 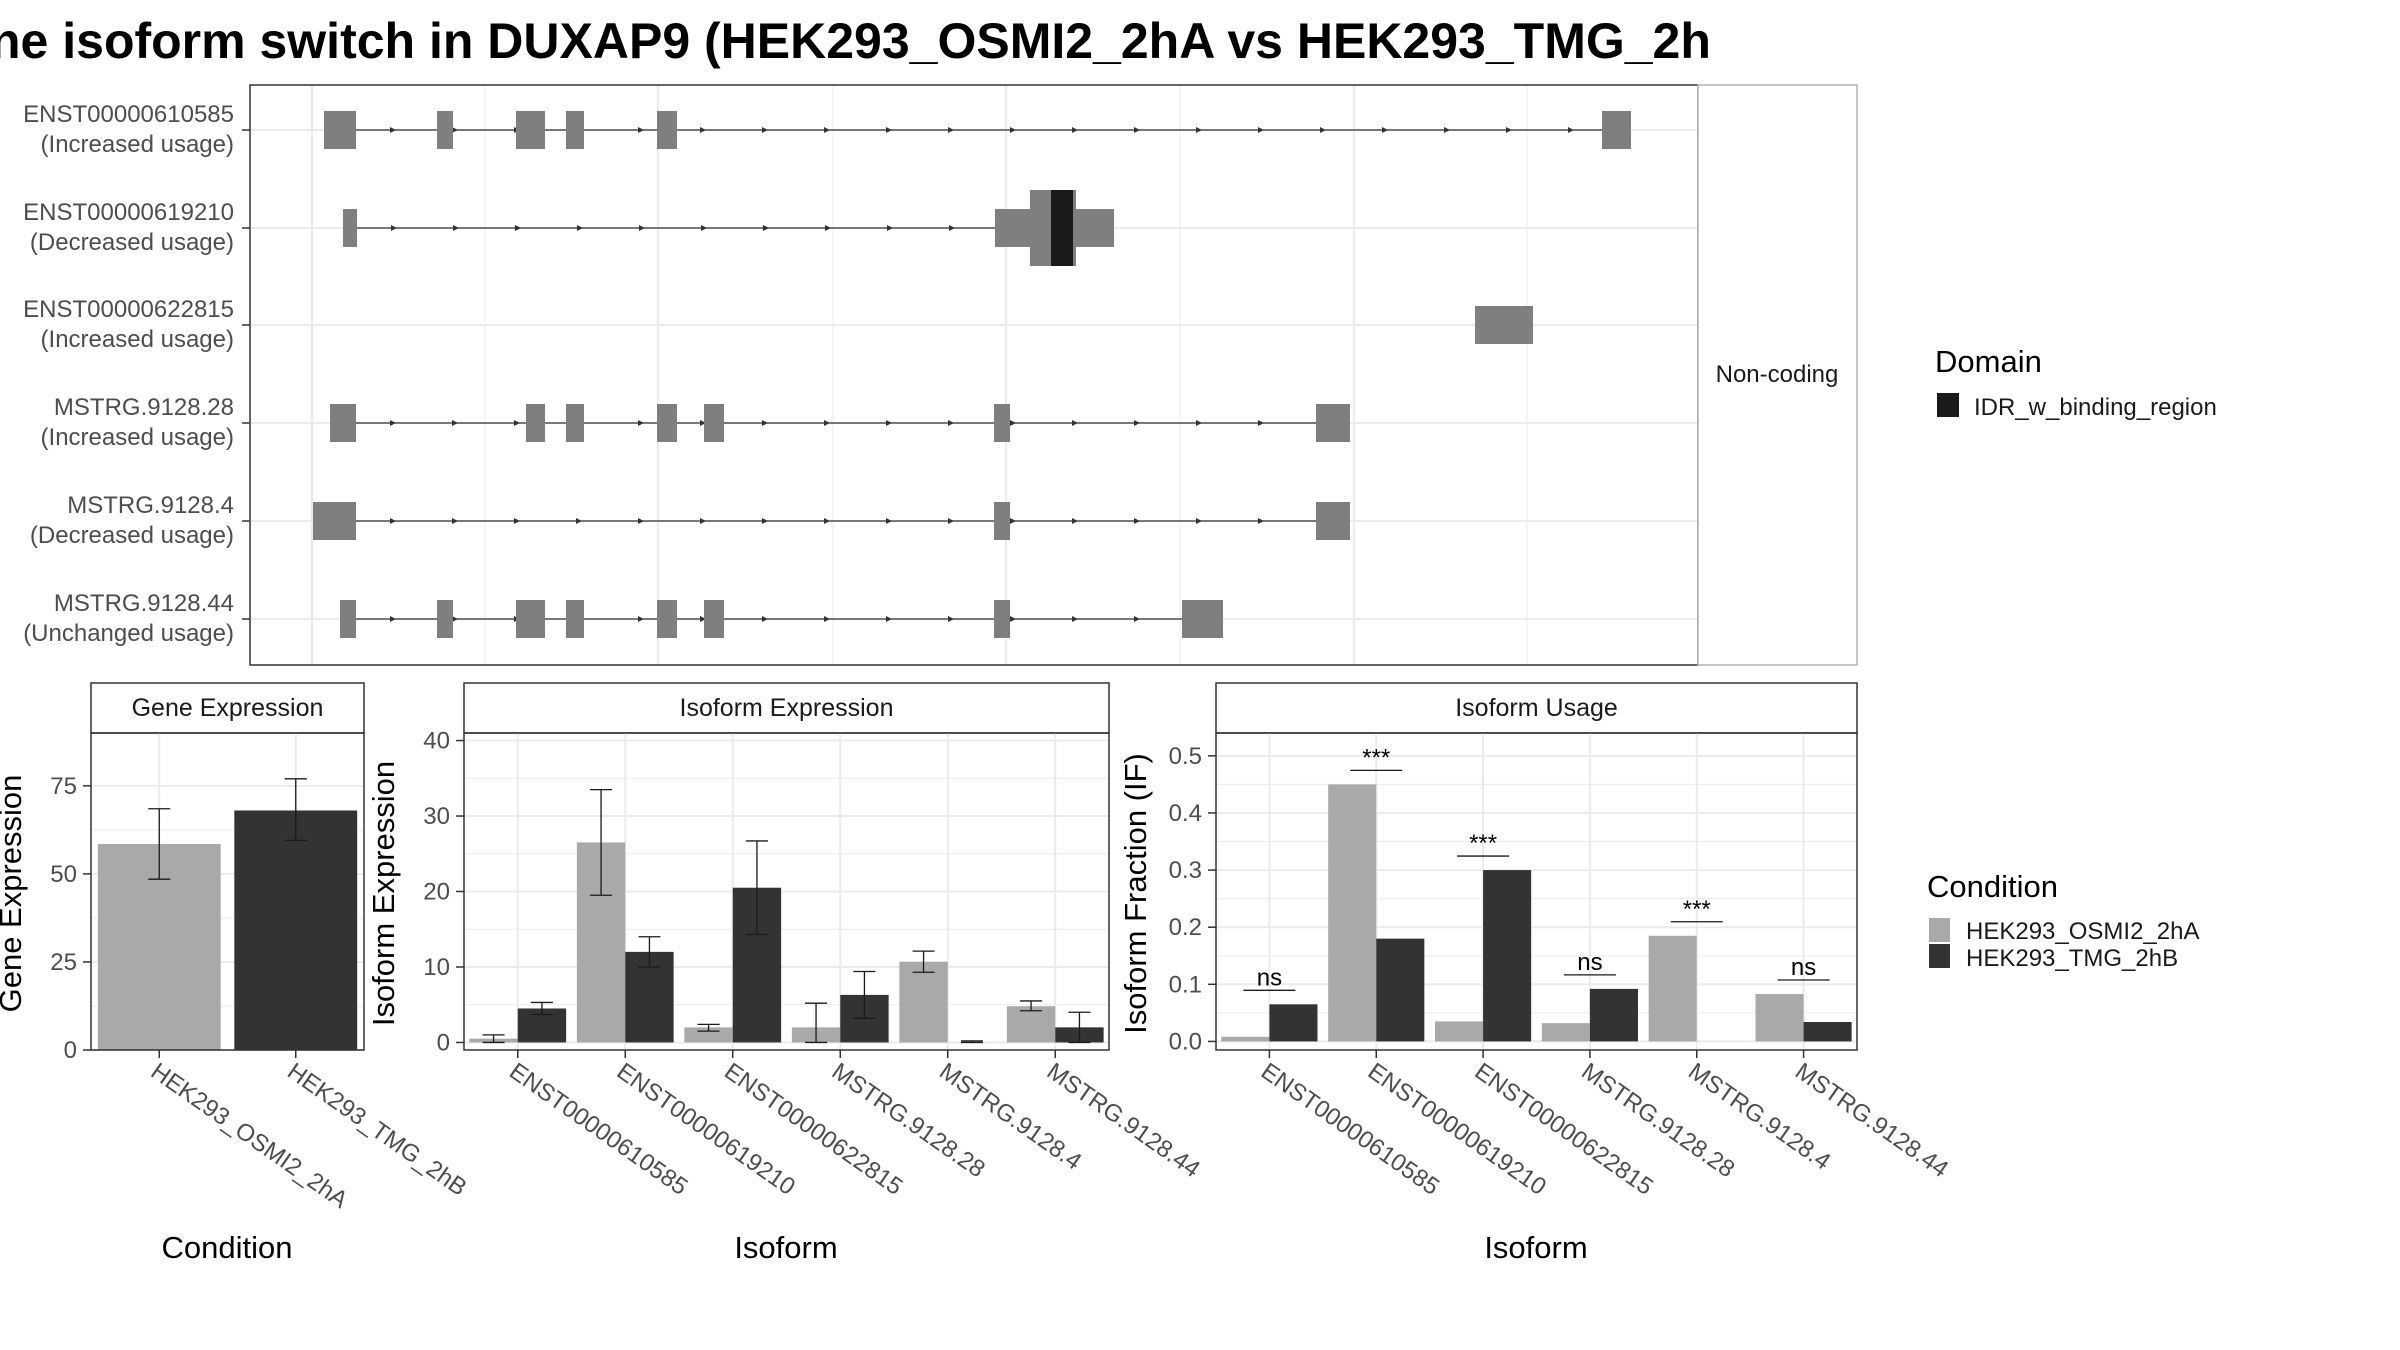 I want to click on panel-strip, so click(x=227, y=708).